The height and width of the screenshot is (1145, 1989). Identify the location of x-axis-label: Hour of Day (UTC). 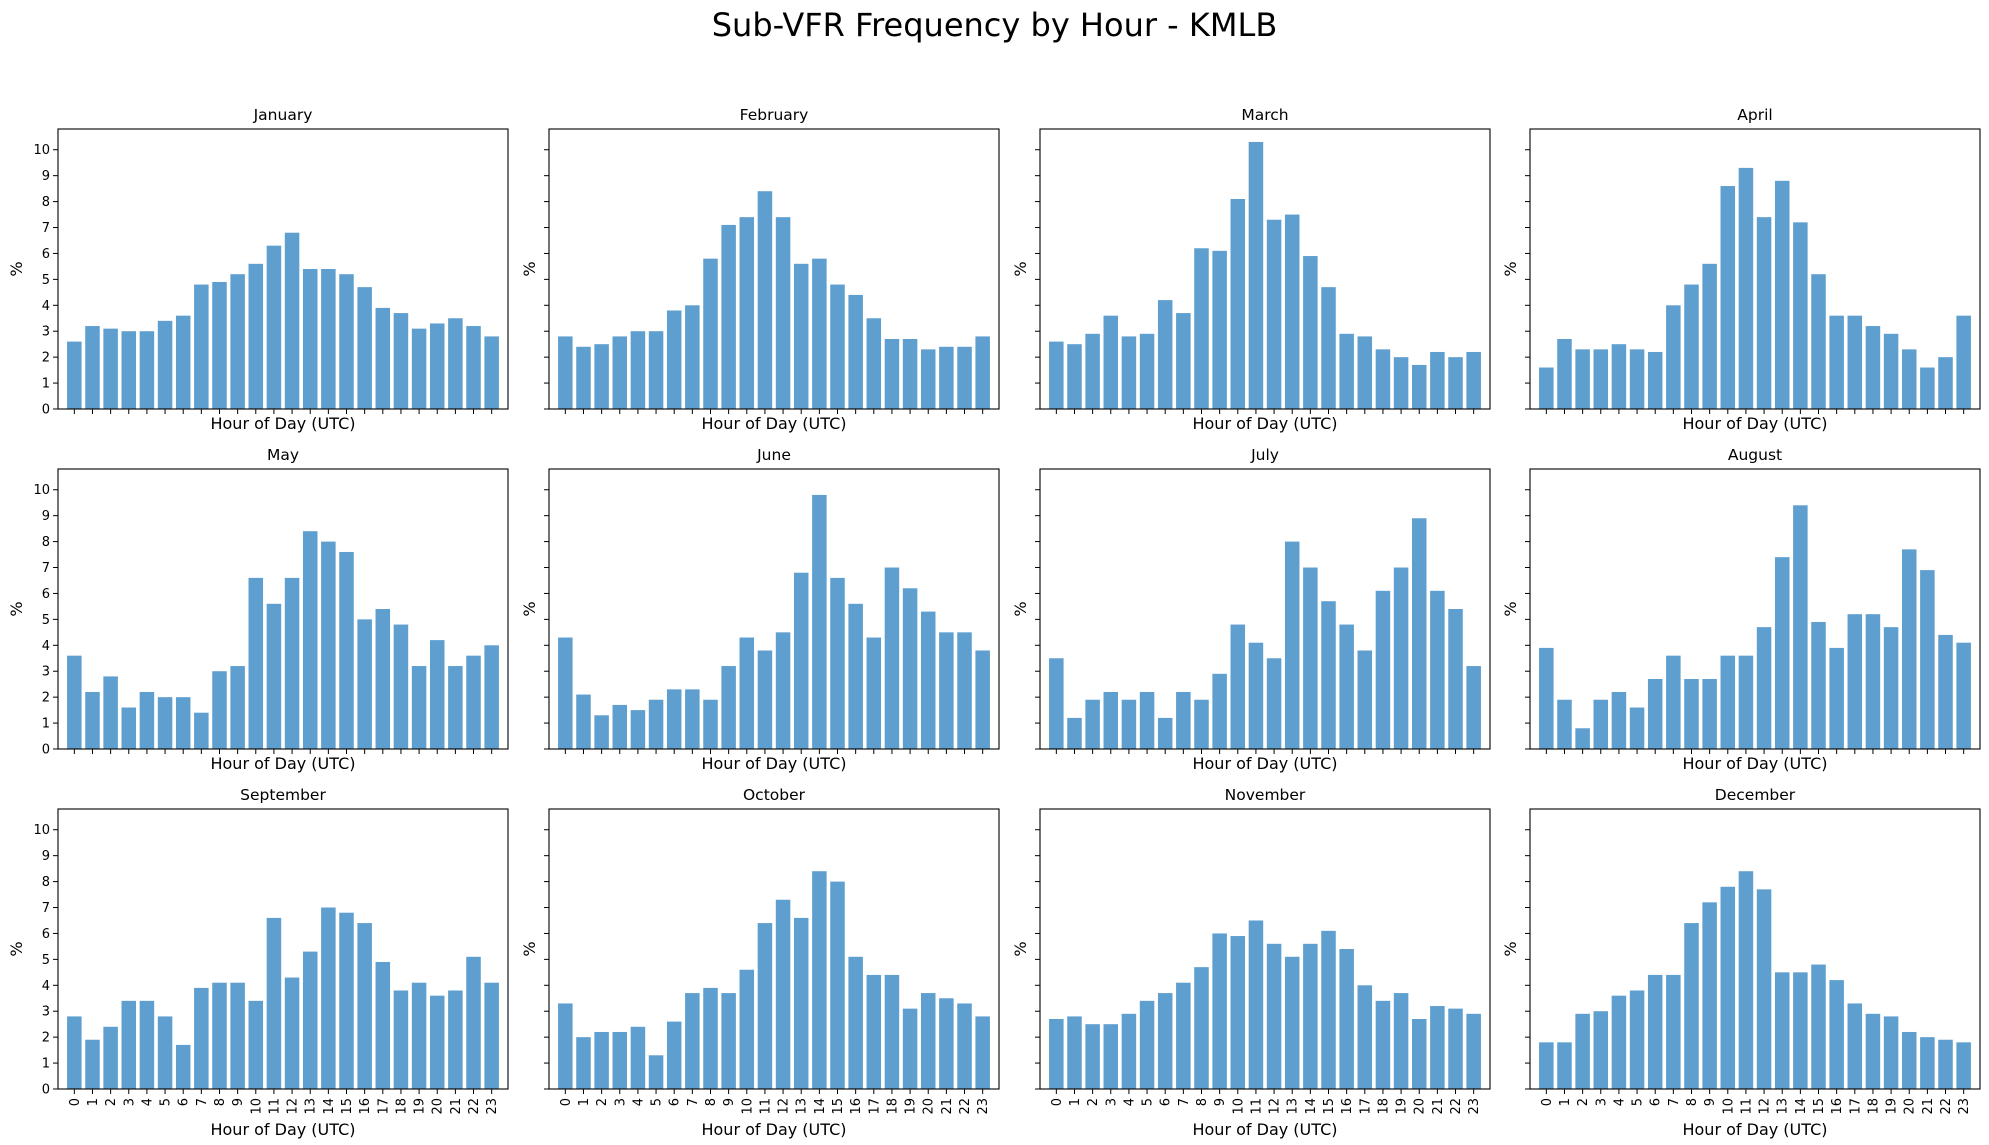
(282, 1129).